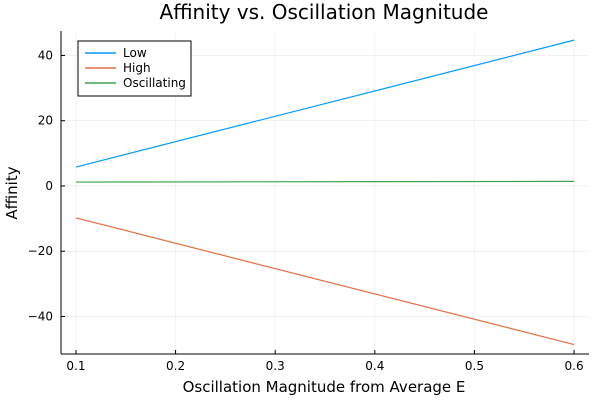 Image resolution: width=600 pixels, height=400 pixels. Describe the element at coordinates (325, 181) in the screenshot. I see `series-line-oscillating` at that location.